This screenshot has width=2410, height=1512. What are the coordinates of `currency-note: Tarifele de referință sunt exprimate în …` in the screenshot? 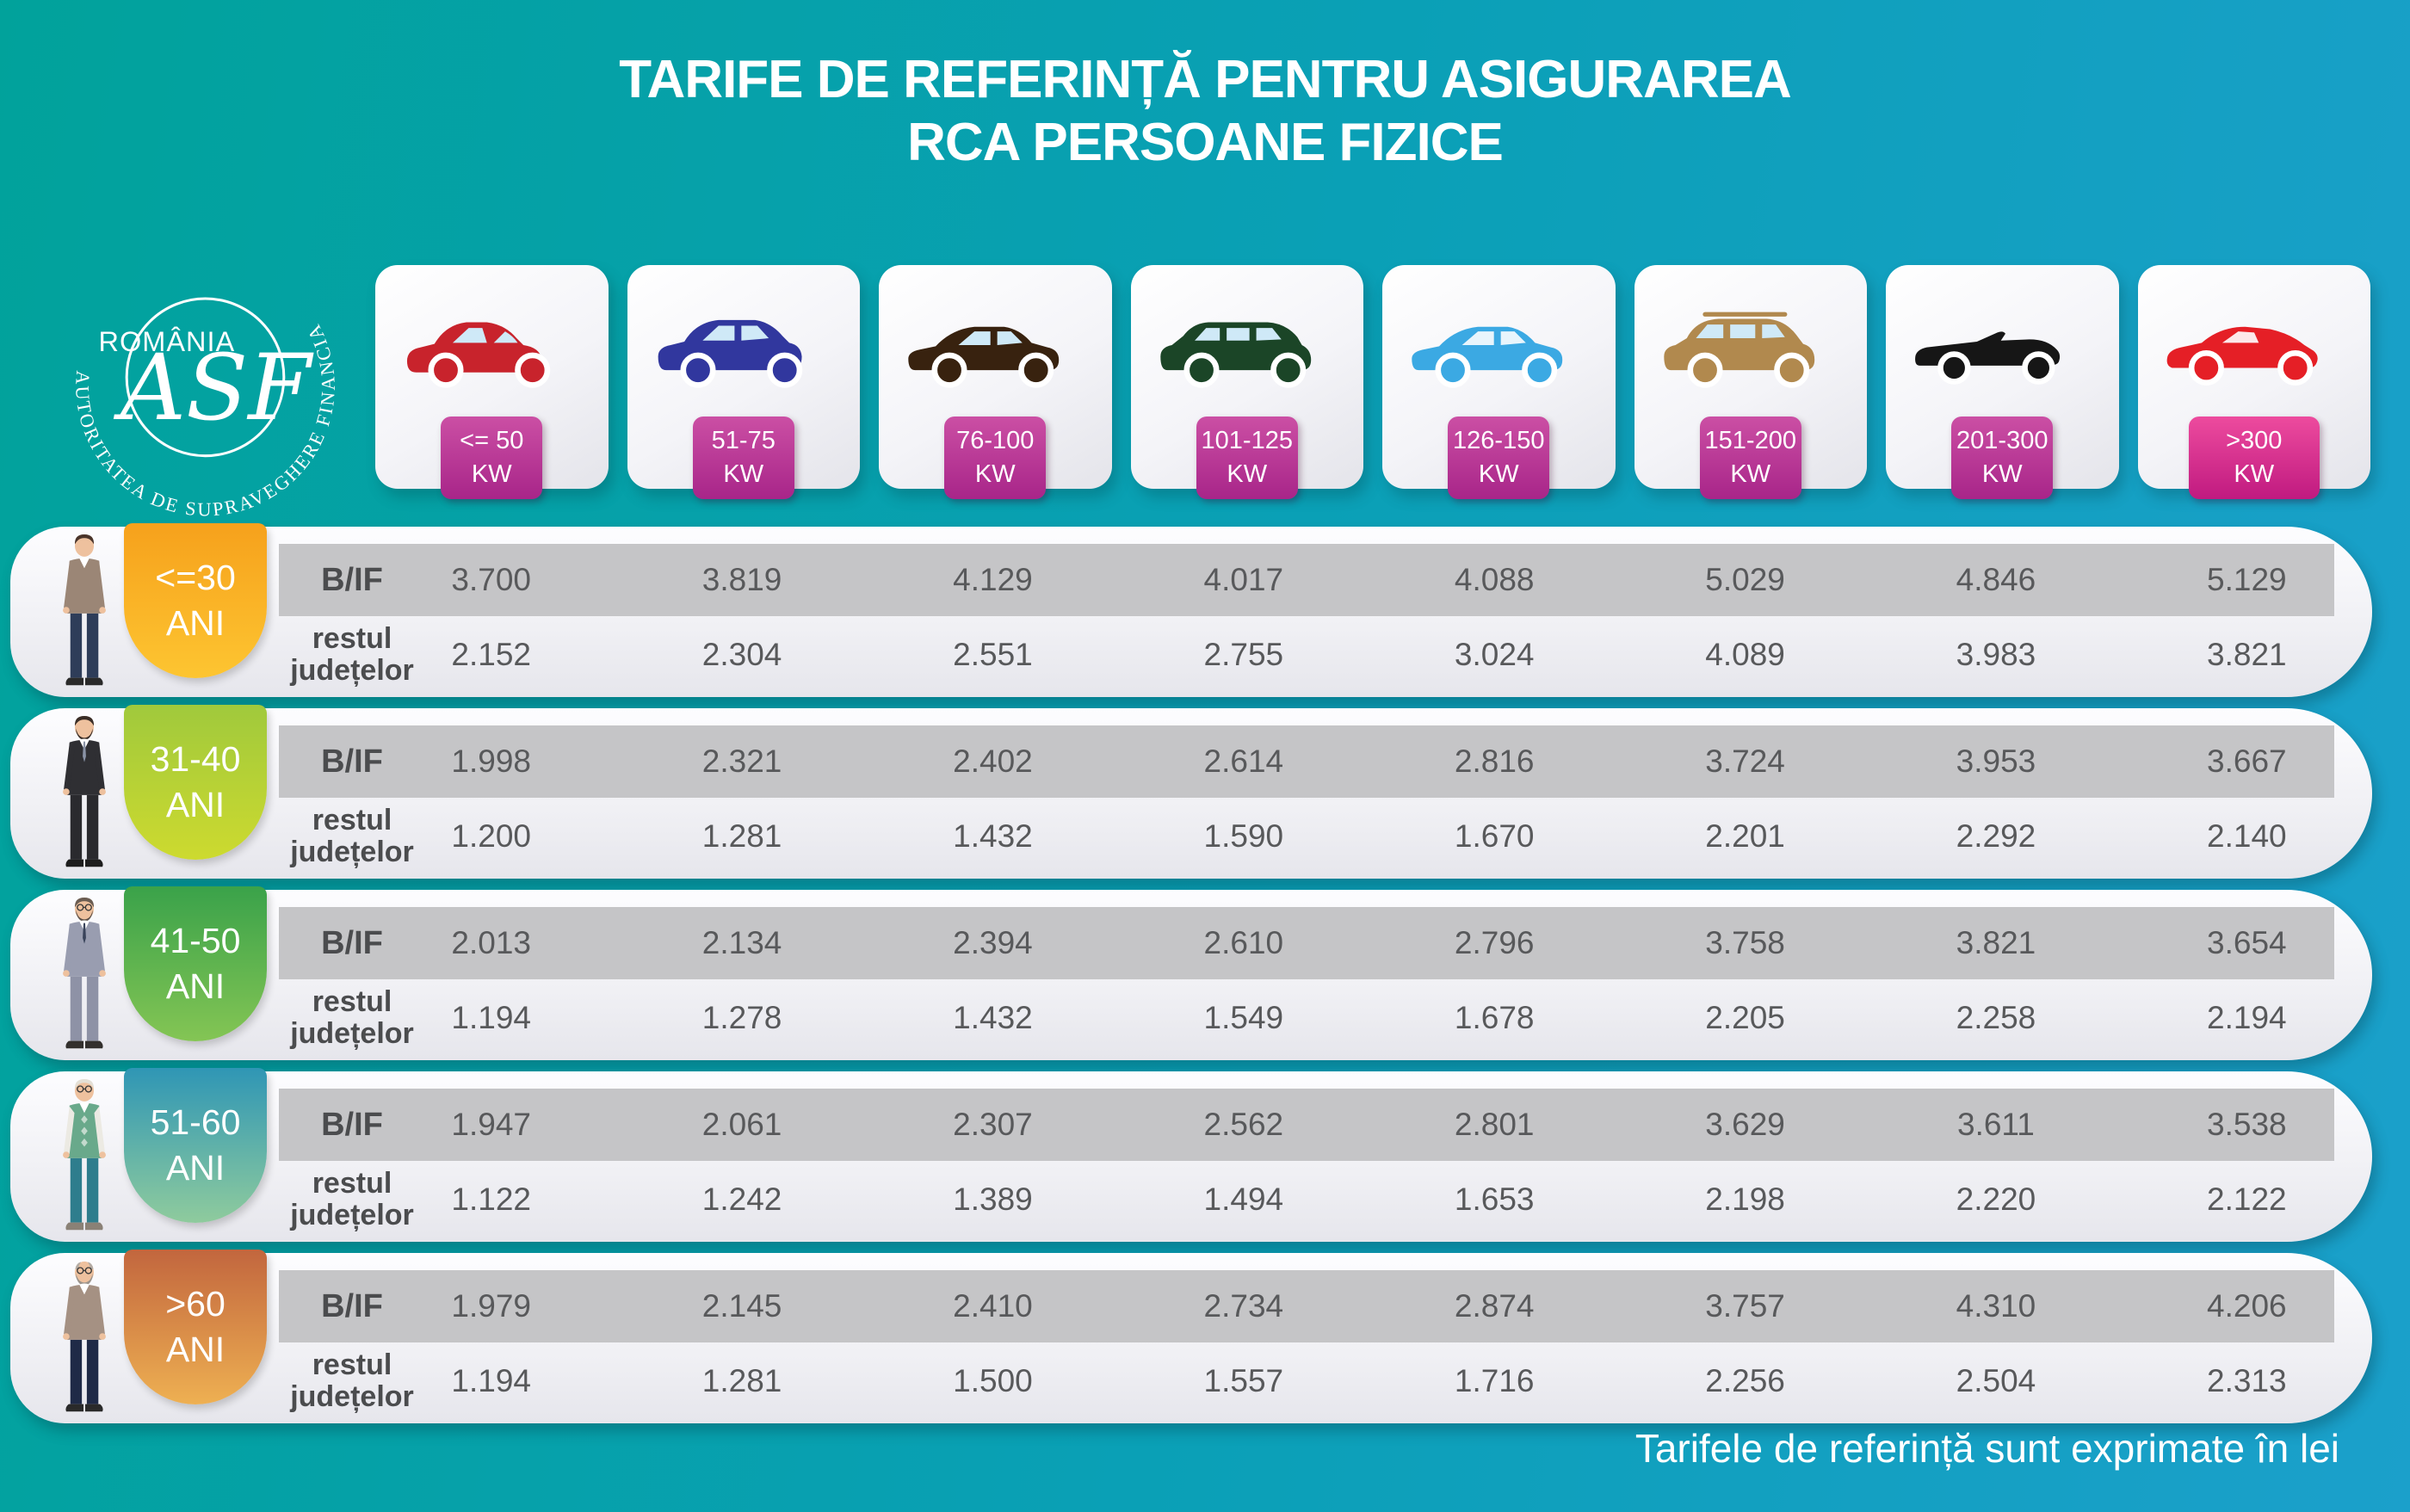 It's located at (1986, 1448).